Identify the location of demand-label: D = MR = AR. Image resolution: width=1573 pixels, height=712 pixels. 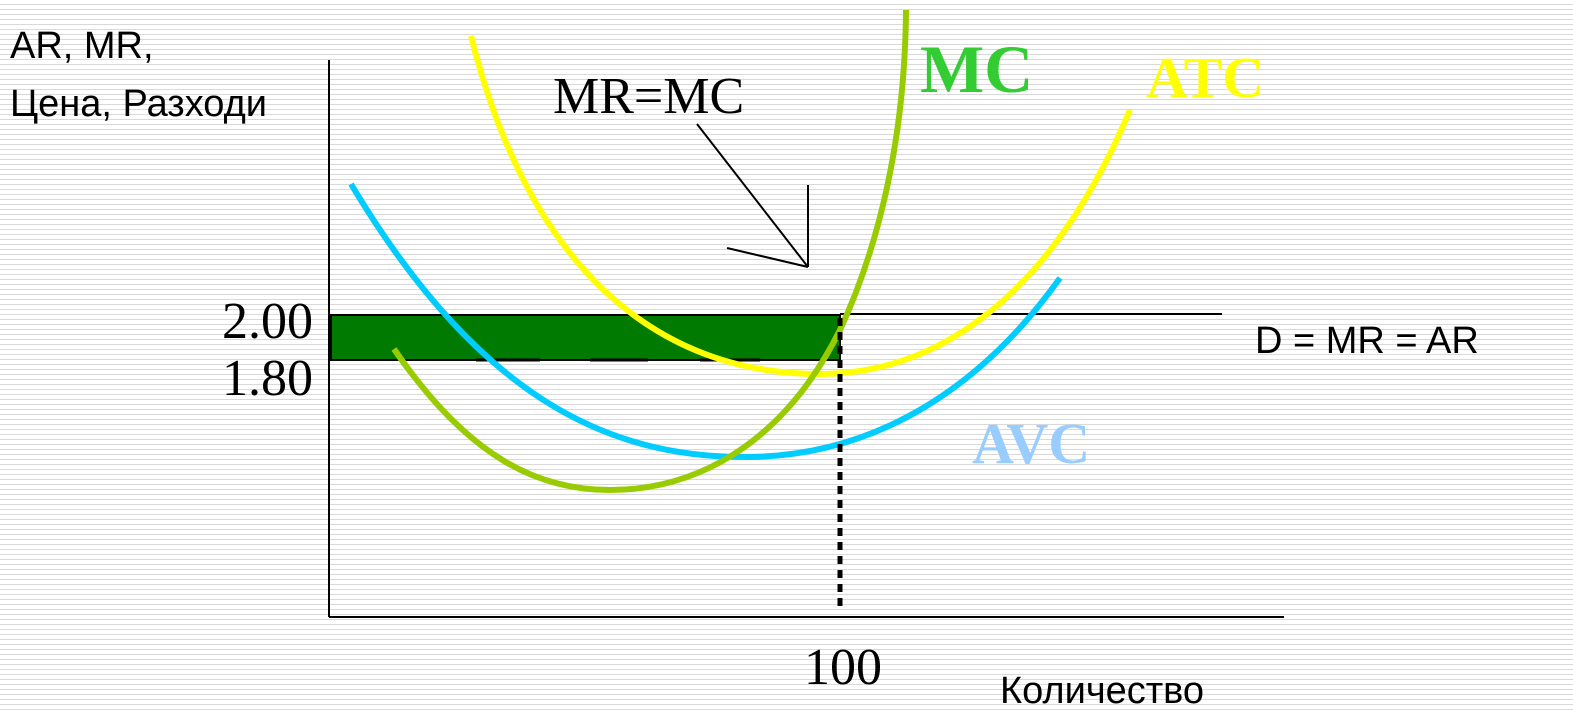
(1367, 341).